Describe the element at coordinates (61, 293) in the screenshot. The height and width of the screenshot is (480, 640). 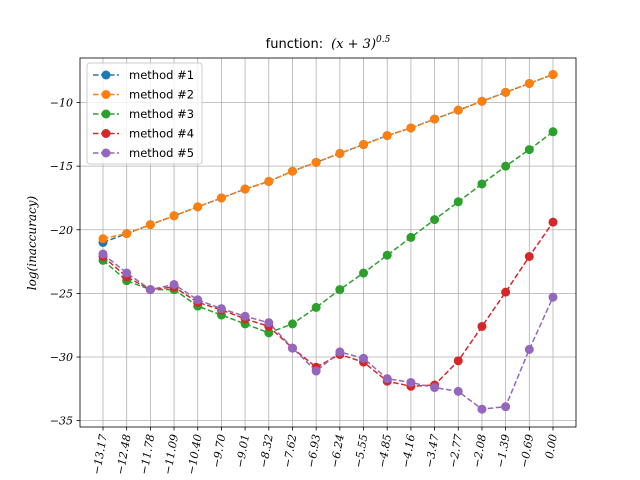
I see `y-tick-label: −25` at that location.